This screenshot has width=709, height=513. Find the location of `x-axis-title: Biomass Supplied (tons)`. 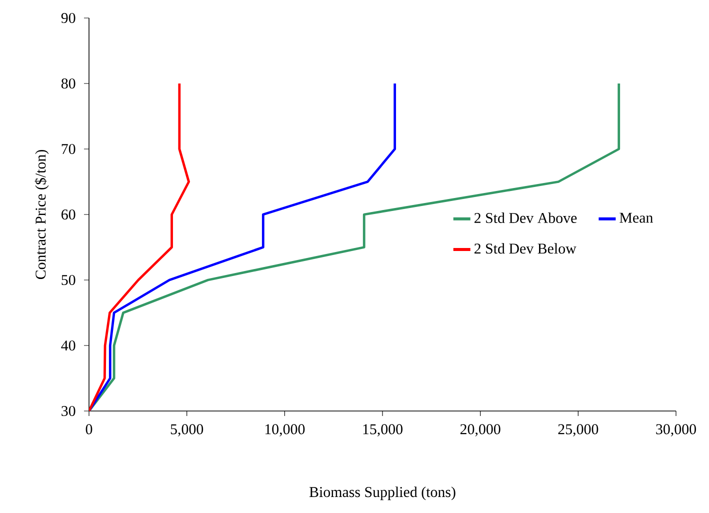

x-axis-title: Biomass Supplied (tons) is located at coordinates (382, 493).